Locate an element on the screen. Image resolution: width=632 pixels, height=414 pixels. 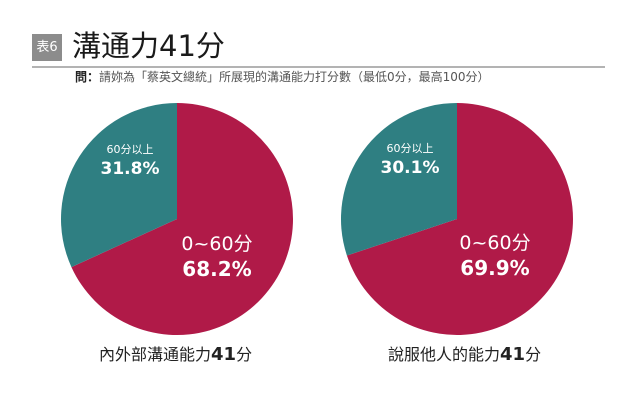
label-low-value: 69.9% is located at coordinates (495, 268).